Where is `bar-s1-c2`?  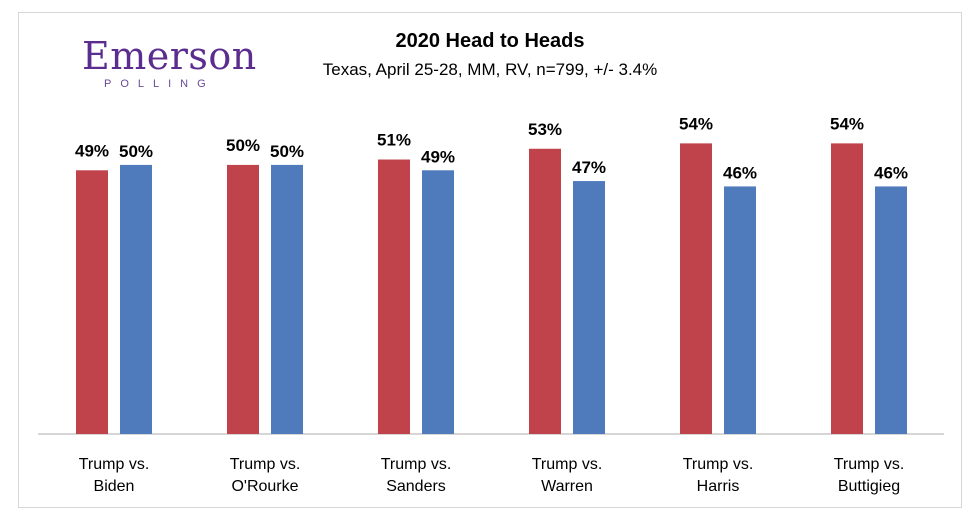 bar-s1-c2 is located at coordinates (438, 302).